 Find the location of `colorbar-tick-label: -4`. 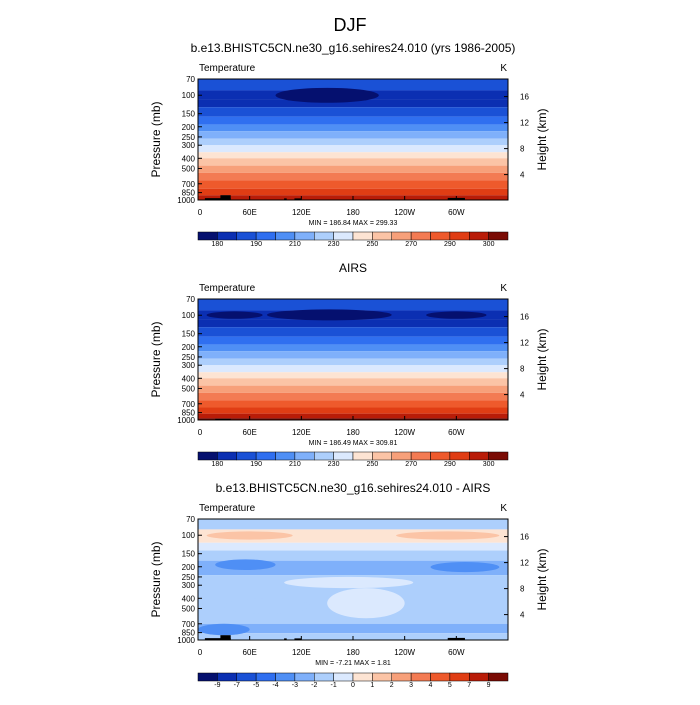

colorbar-tick-label: -4 is located at coordinates (275, 685).